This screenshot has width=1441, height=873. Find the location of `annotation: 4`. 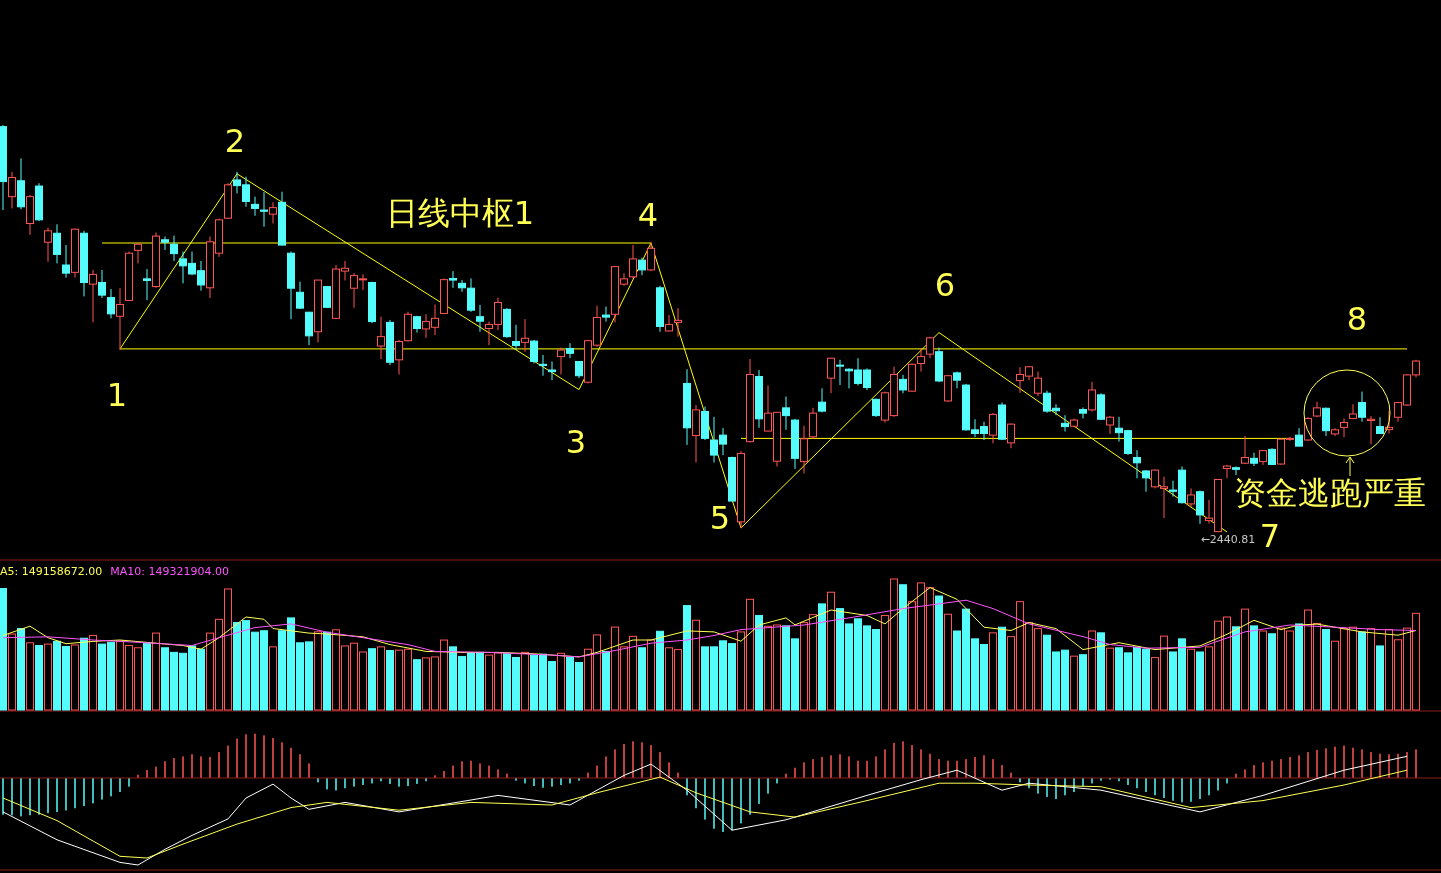

annotation: 4 is located at coordinates (648, 215).